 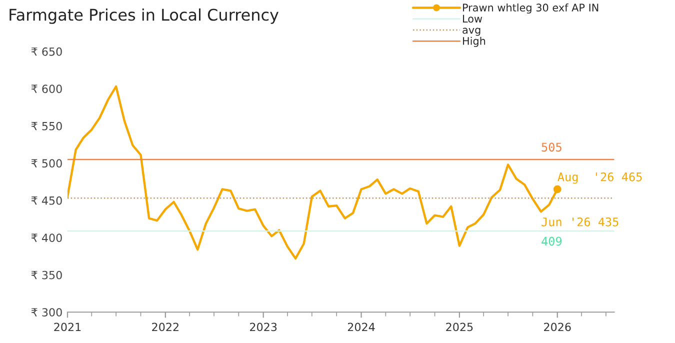 I want to click on x-tick-label: 2022, so click(x=165, y=327).